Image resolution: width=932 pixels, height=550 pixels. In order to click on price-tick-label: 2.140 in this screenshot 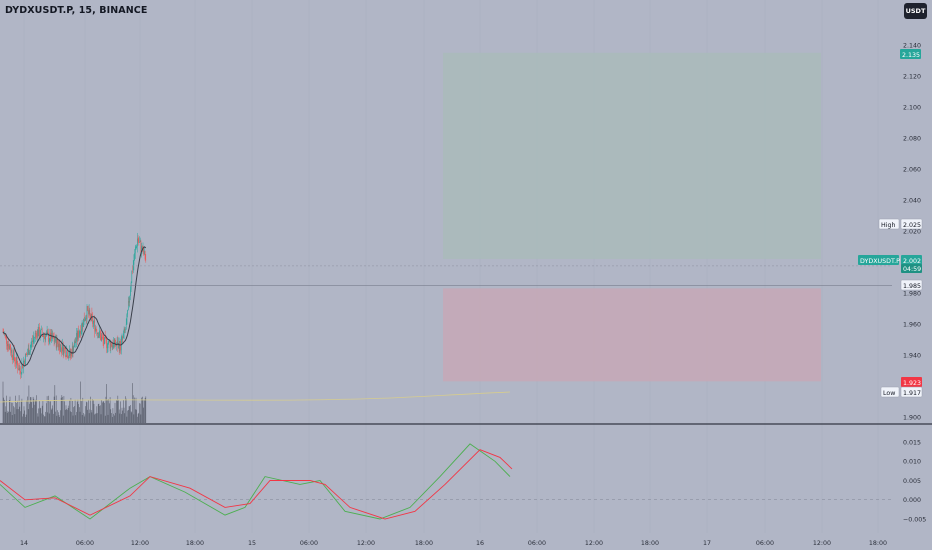, I will do `click(912, 45)`.